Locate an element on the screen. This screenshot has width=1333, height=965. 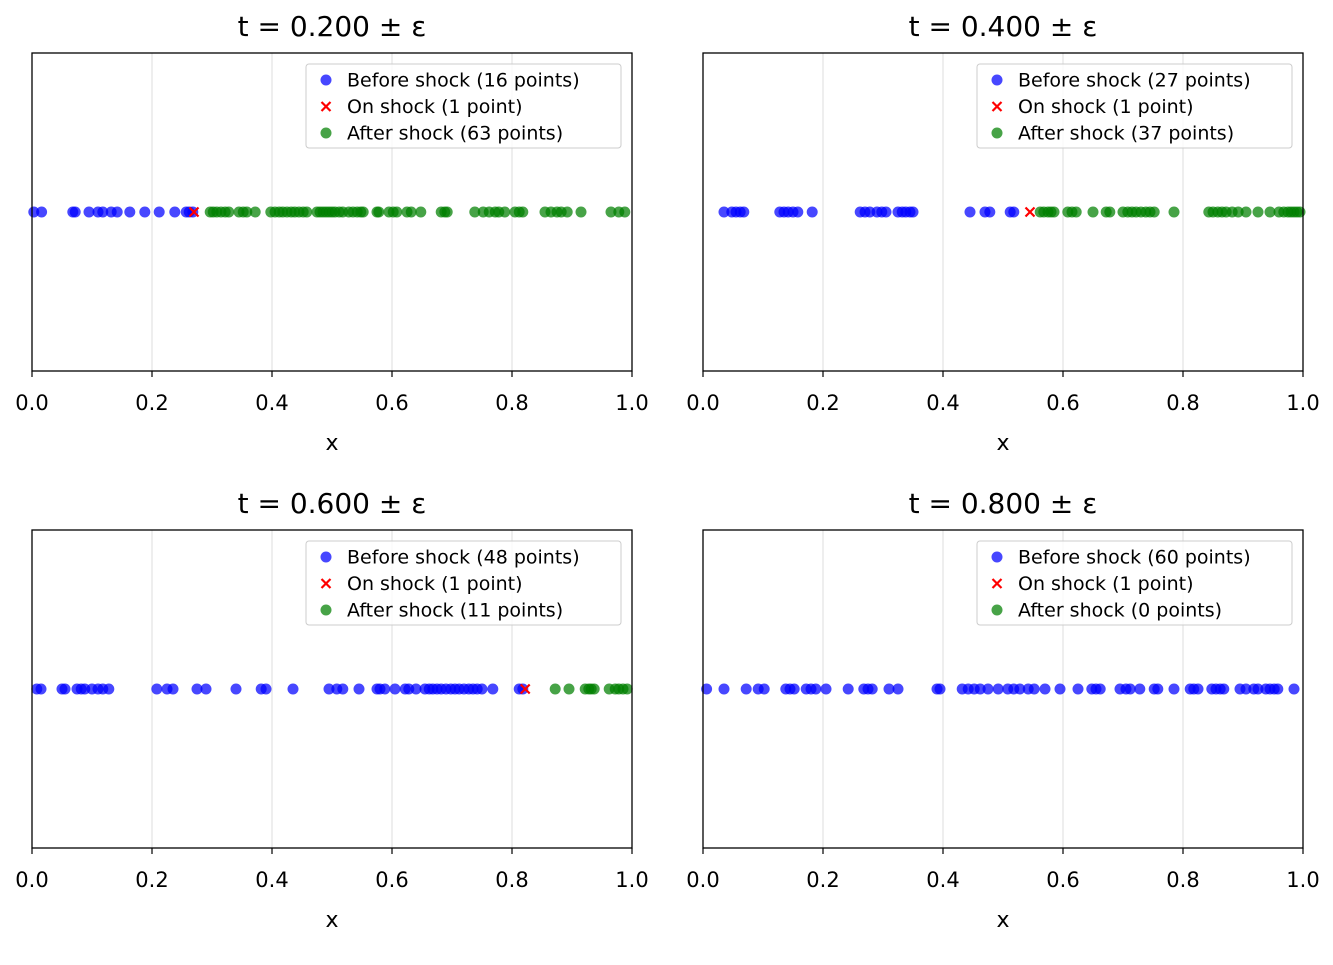
legend-entry-label: After shock (37 points) is located at coordinates (1126, 134).